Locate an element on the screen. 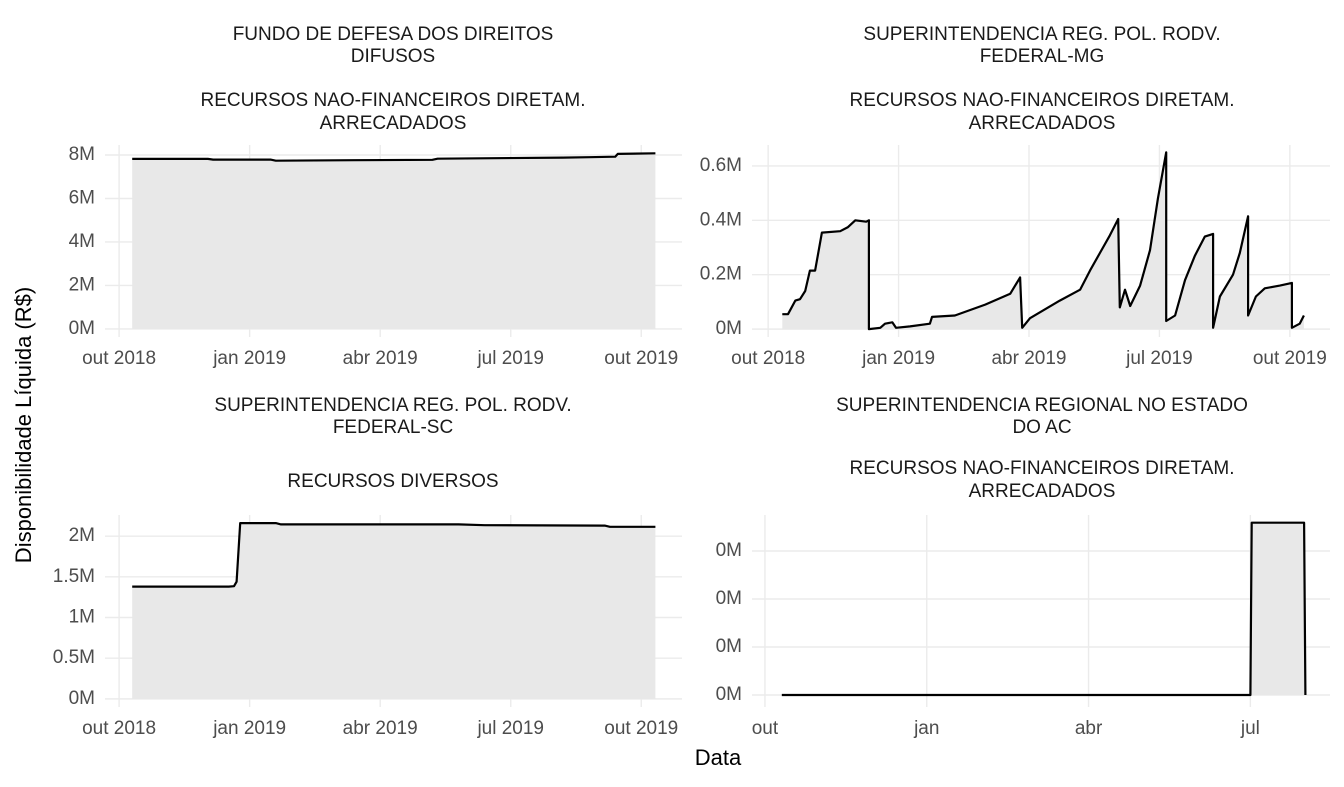 This screenshot has height=787, width=1344. x-tick-label: abr is located at coordinates (1089, 728).